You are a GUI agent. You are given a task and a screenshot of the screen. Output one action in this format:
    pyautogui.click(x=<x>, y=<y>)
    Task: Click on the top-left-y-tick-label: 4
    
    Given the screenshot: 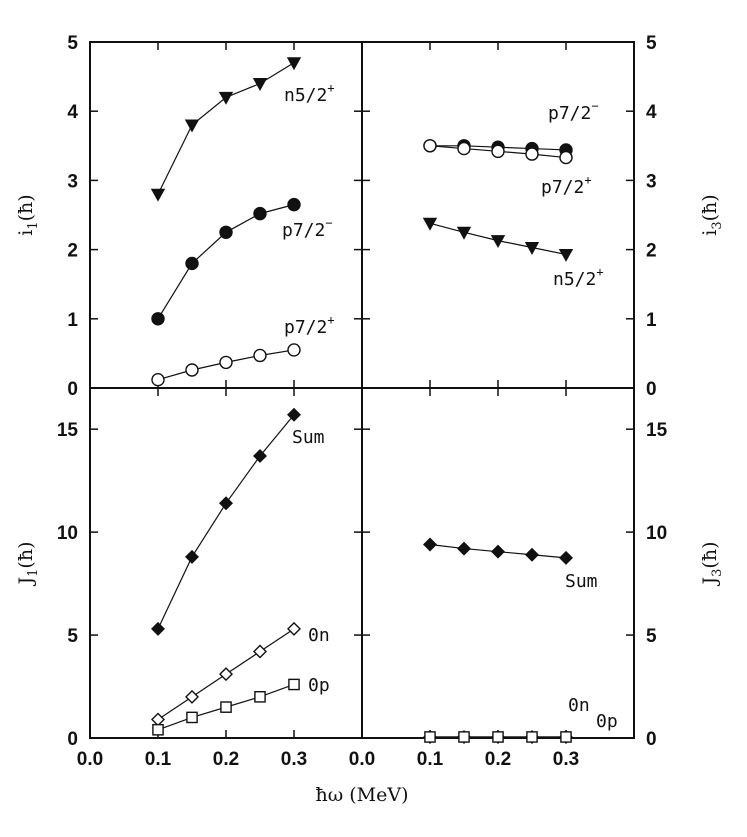 What is the action you would take?
    pyautogui.click(x=72, y=112)
    